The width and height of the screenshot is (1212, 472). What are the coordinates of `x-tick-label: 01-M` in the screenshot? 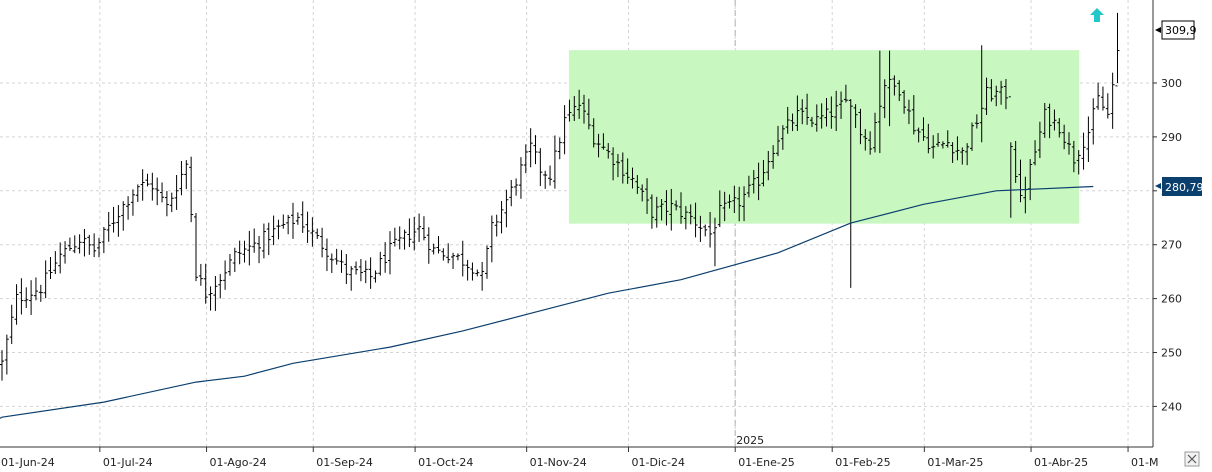 It's located at (1144, 462).